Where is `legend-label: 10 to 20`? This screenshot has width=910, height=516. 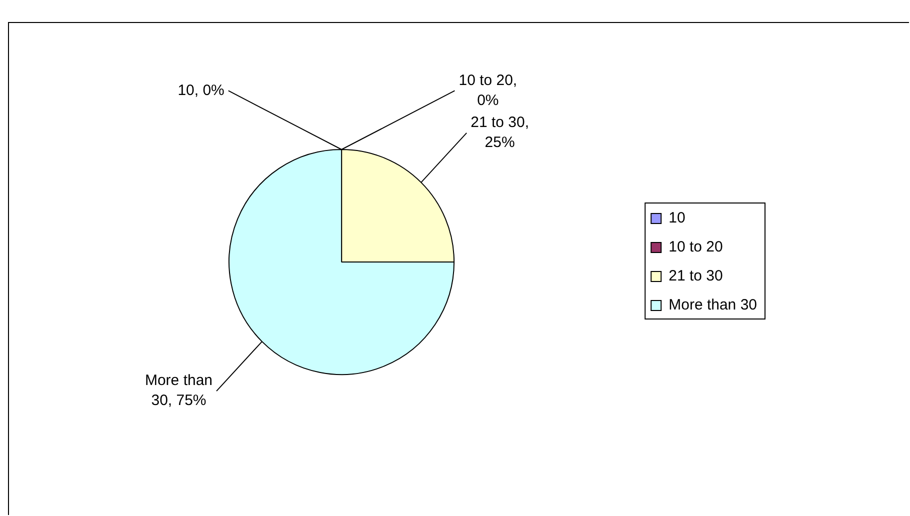
legend-label: 10 to 20 is located at coordinates (695, 247).